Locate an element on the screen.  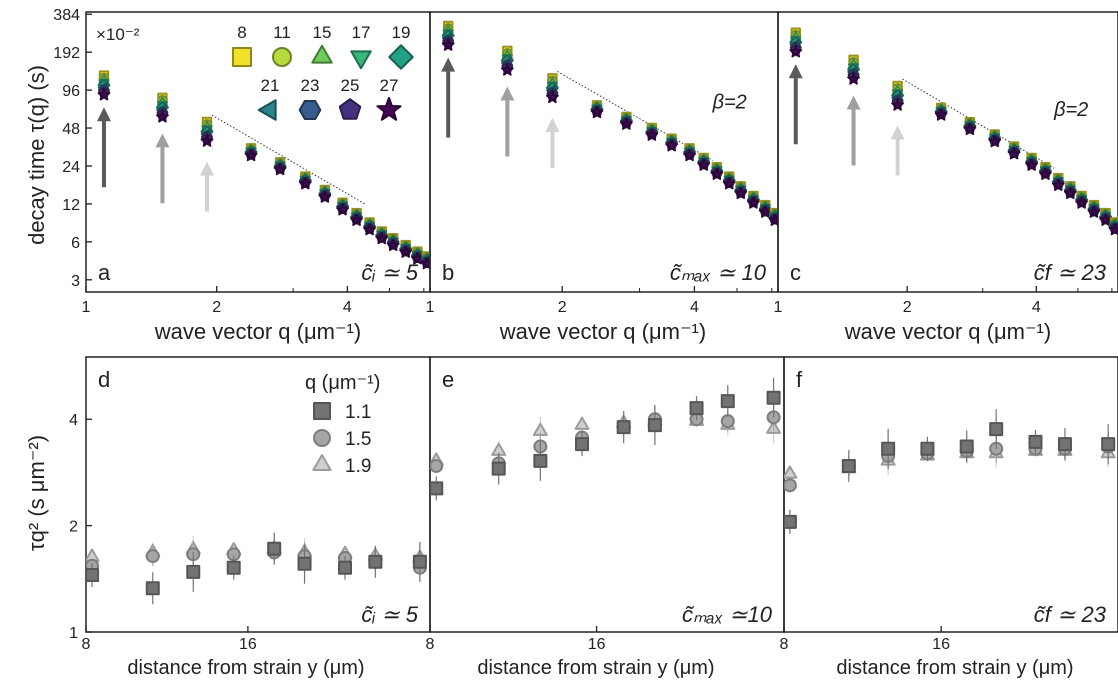
legend-bottom: 1.1 1.5 1.9 is located at coordinates (341, 439).